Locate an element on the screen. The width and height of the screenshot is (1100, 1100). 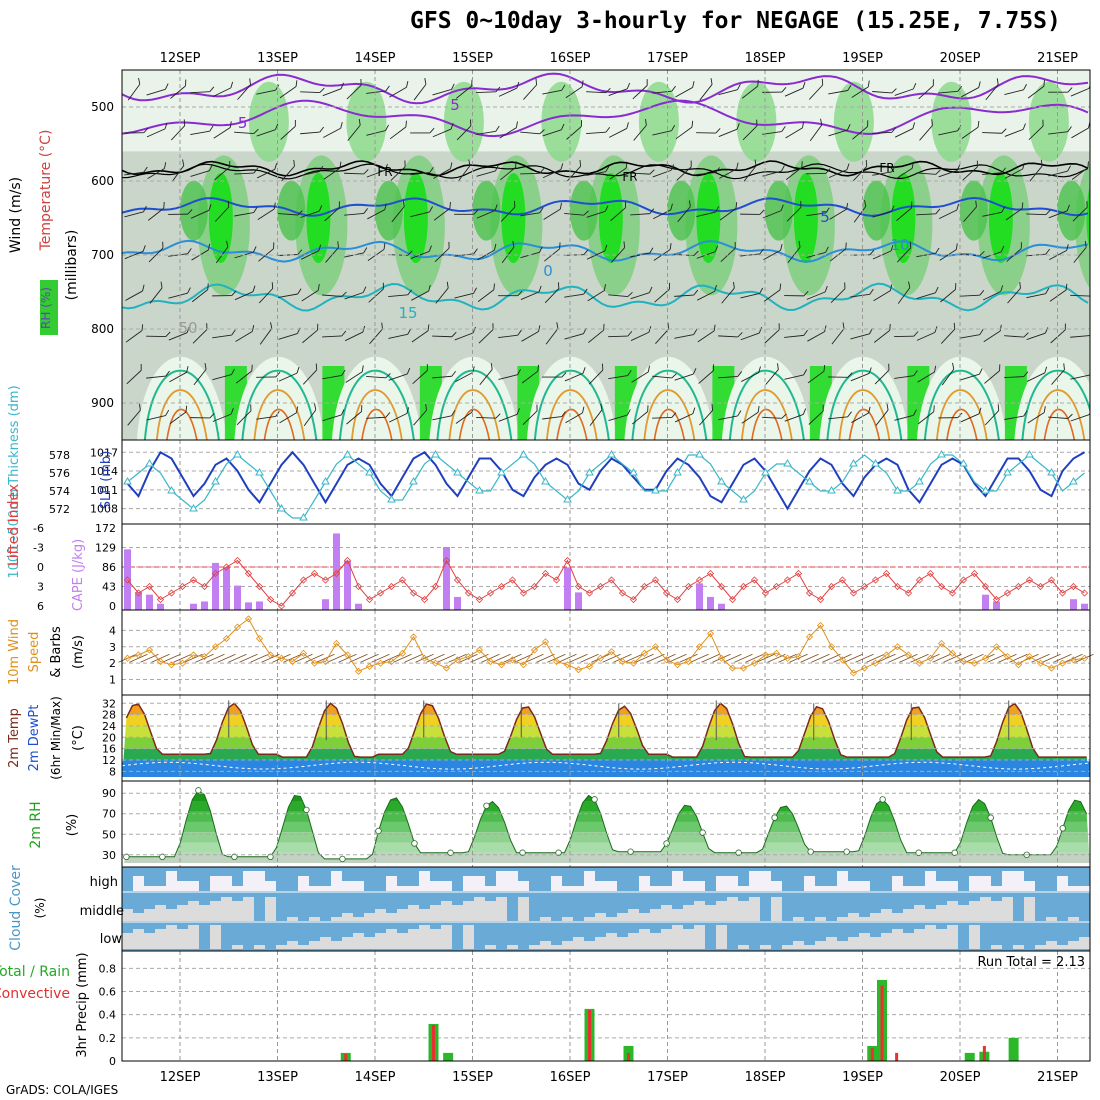
precip-ytick-3: 0.6 is located at coordinates (108, 992).